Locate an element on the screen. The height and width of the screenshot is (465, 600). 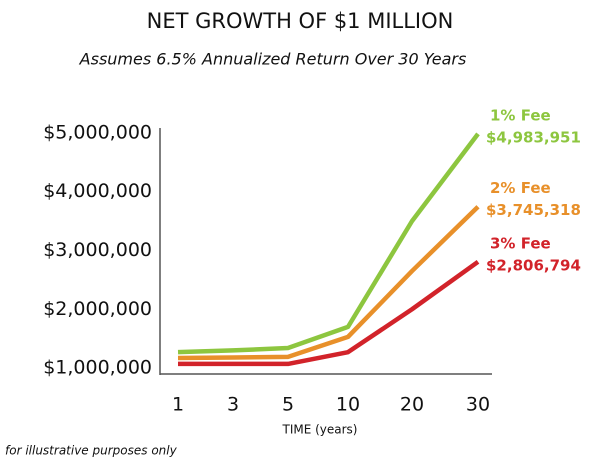
x-tick-label: 5 is located at coordinates (288, 405).